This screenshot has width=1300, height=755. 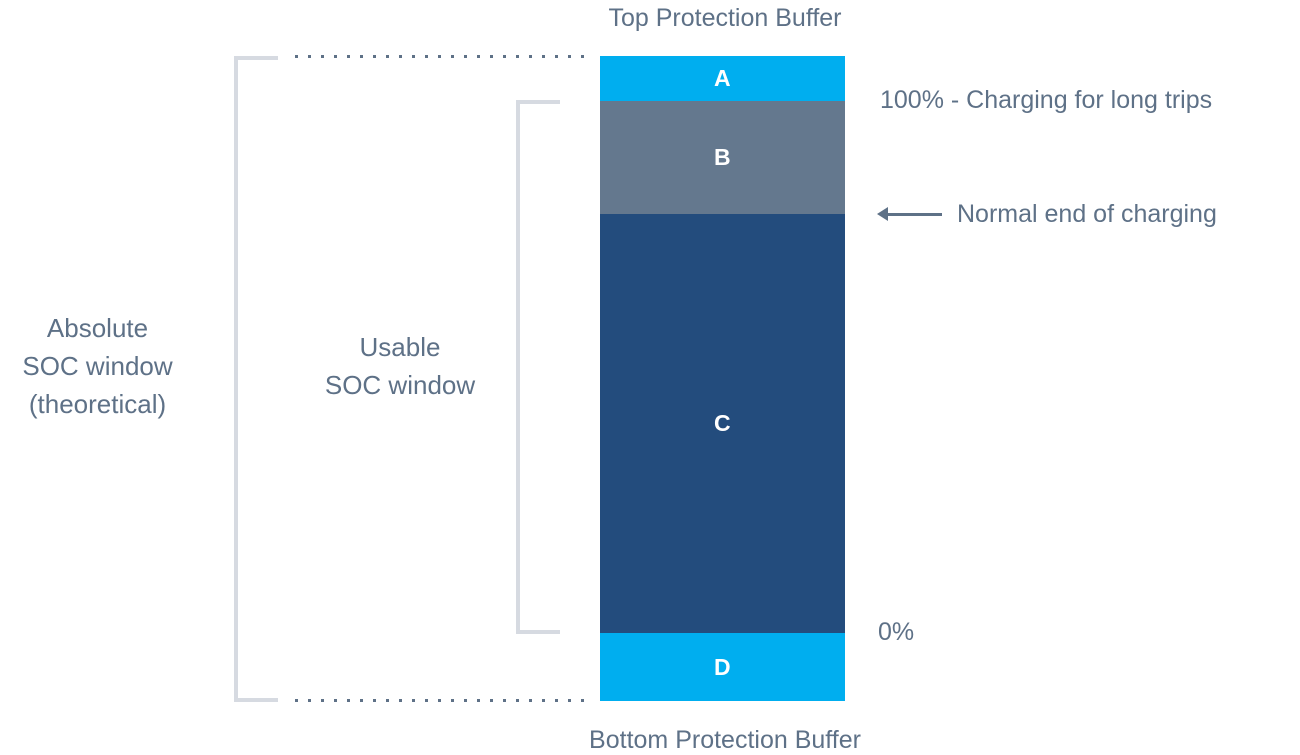 What do you see at coordinates (1087, 213) in the screenshot?
I see `normal-end-of-charging-label: Normal end of charging` at bounding box center [1087, 213].